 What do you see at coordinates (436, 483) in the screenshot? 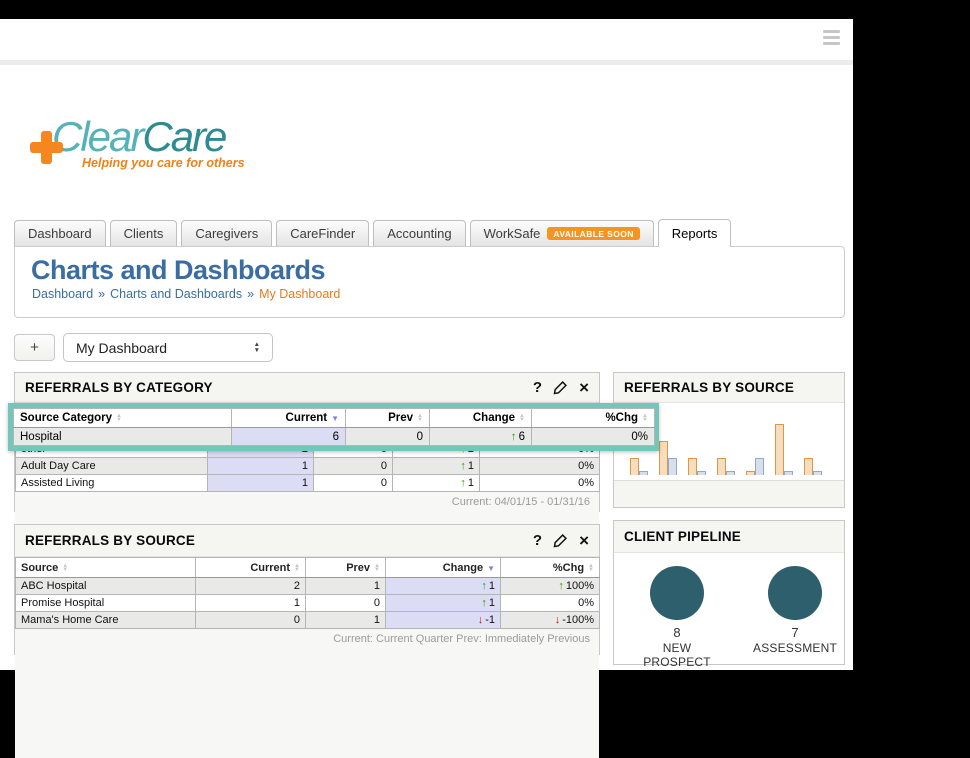
I see `cell-change: ↑ 1` at bounding box center [436, 483].